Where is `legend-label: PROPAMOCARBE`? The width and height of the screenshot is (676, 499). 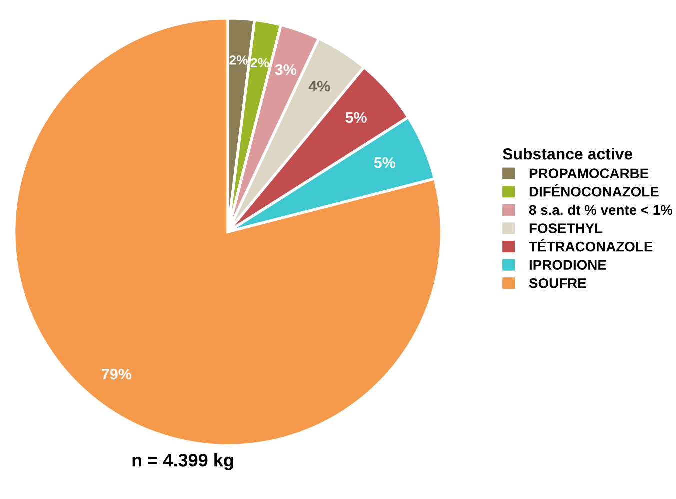
legend-label: PROPAMOCARBE is located at coordinates (589, 173).